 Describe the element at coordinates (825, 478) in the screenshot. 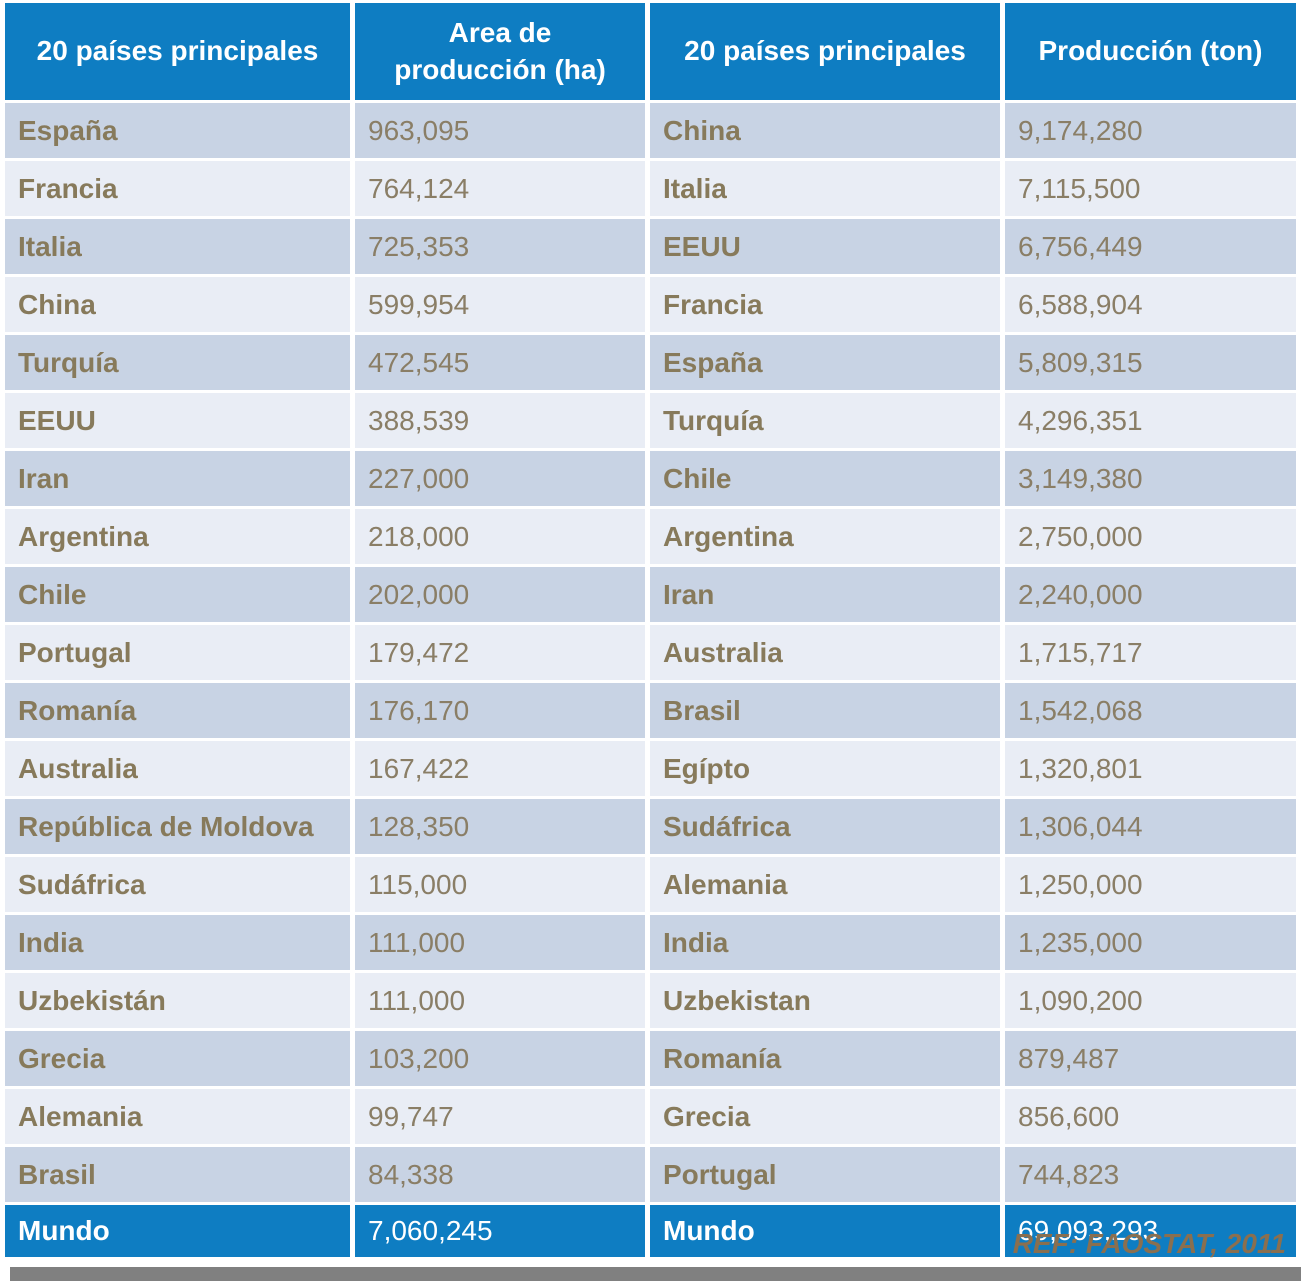

I see `country-production-cell: Chile` at that location.